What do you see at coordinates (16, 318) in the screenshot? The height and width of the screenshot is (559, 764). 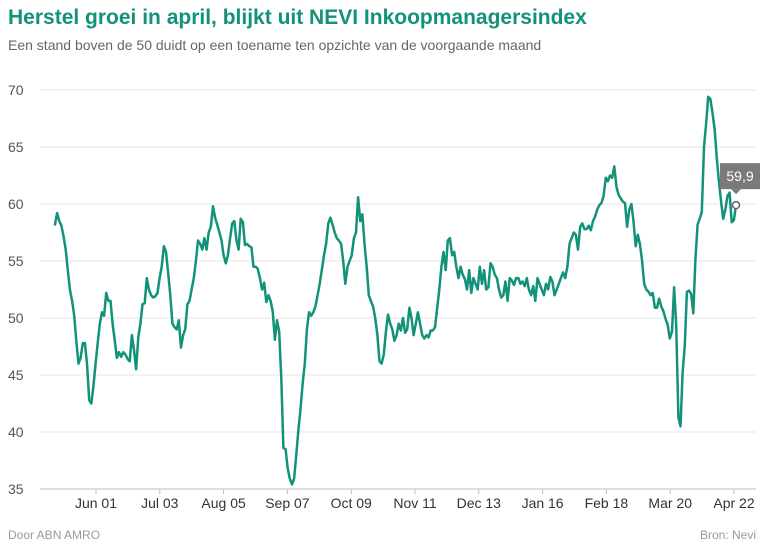 I see `y-tick-label-50: 50` at bounding box center [16, 318].